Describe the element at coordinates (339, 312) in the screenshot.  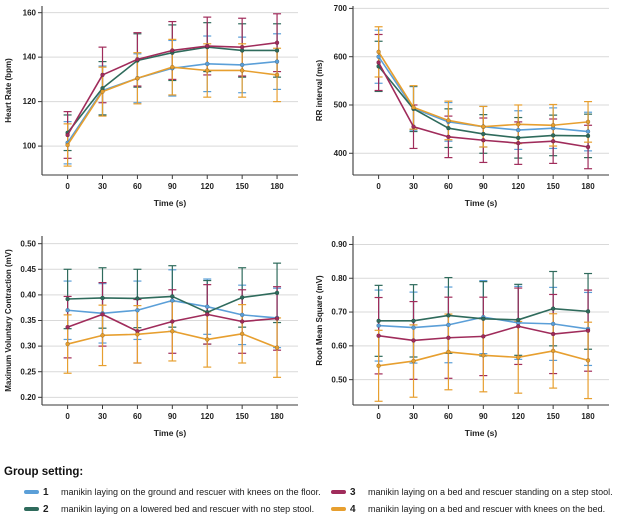
I see `svg-text: 0.70` at that location.